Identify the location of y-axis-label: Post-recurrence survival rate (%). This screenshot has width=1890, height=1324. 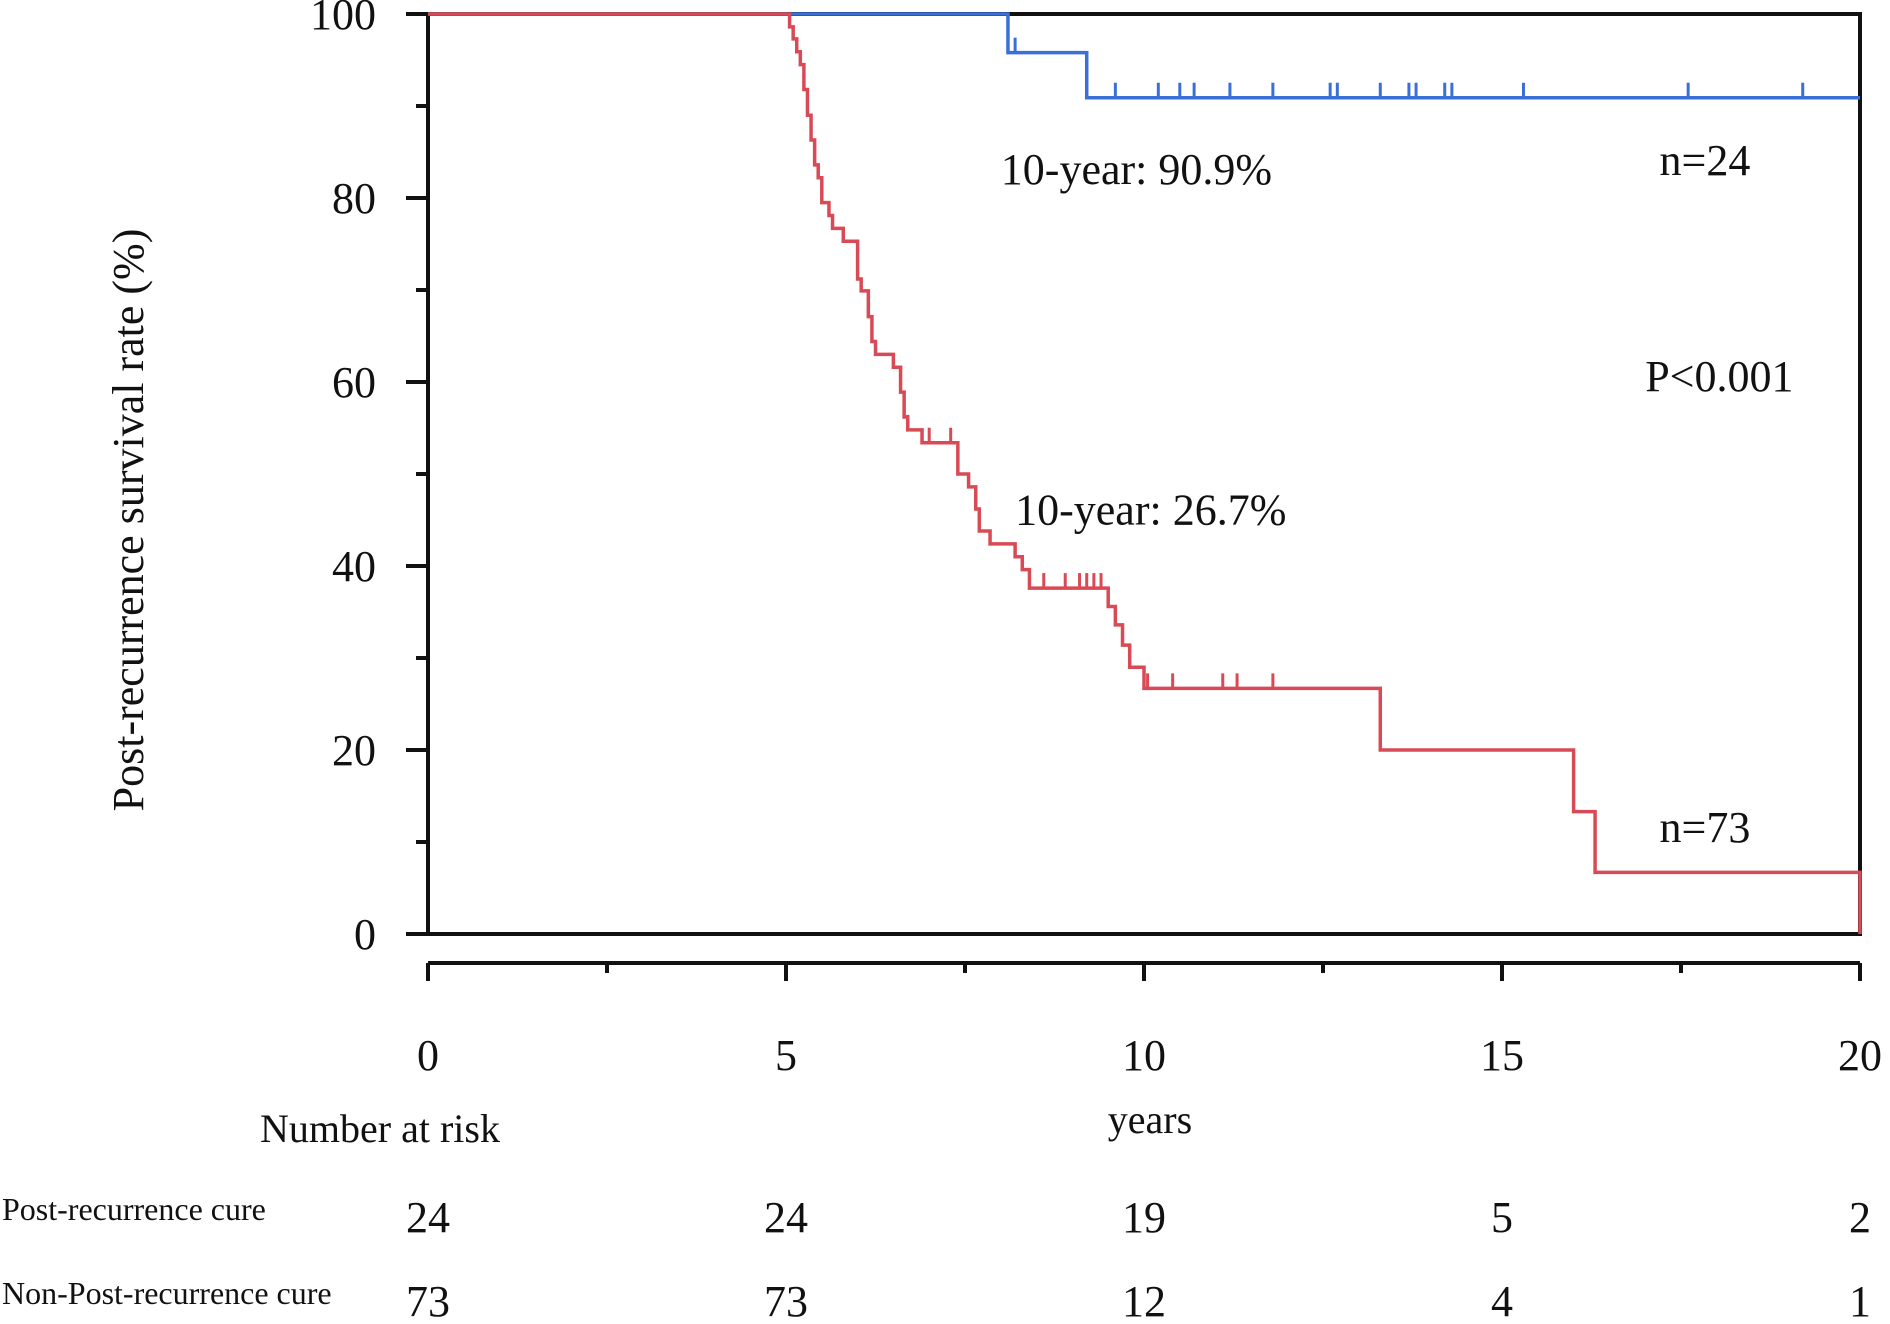
(128, 520).